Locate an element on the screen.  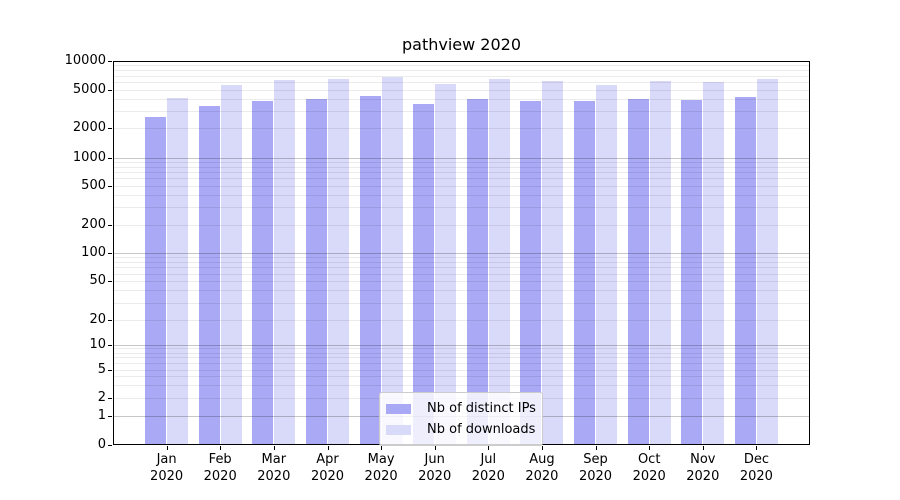
x-tick-label: Mar 2020 is located at coordinates (274, 468).